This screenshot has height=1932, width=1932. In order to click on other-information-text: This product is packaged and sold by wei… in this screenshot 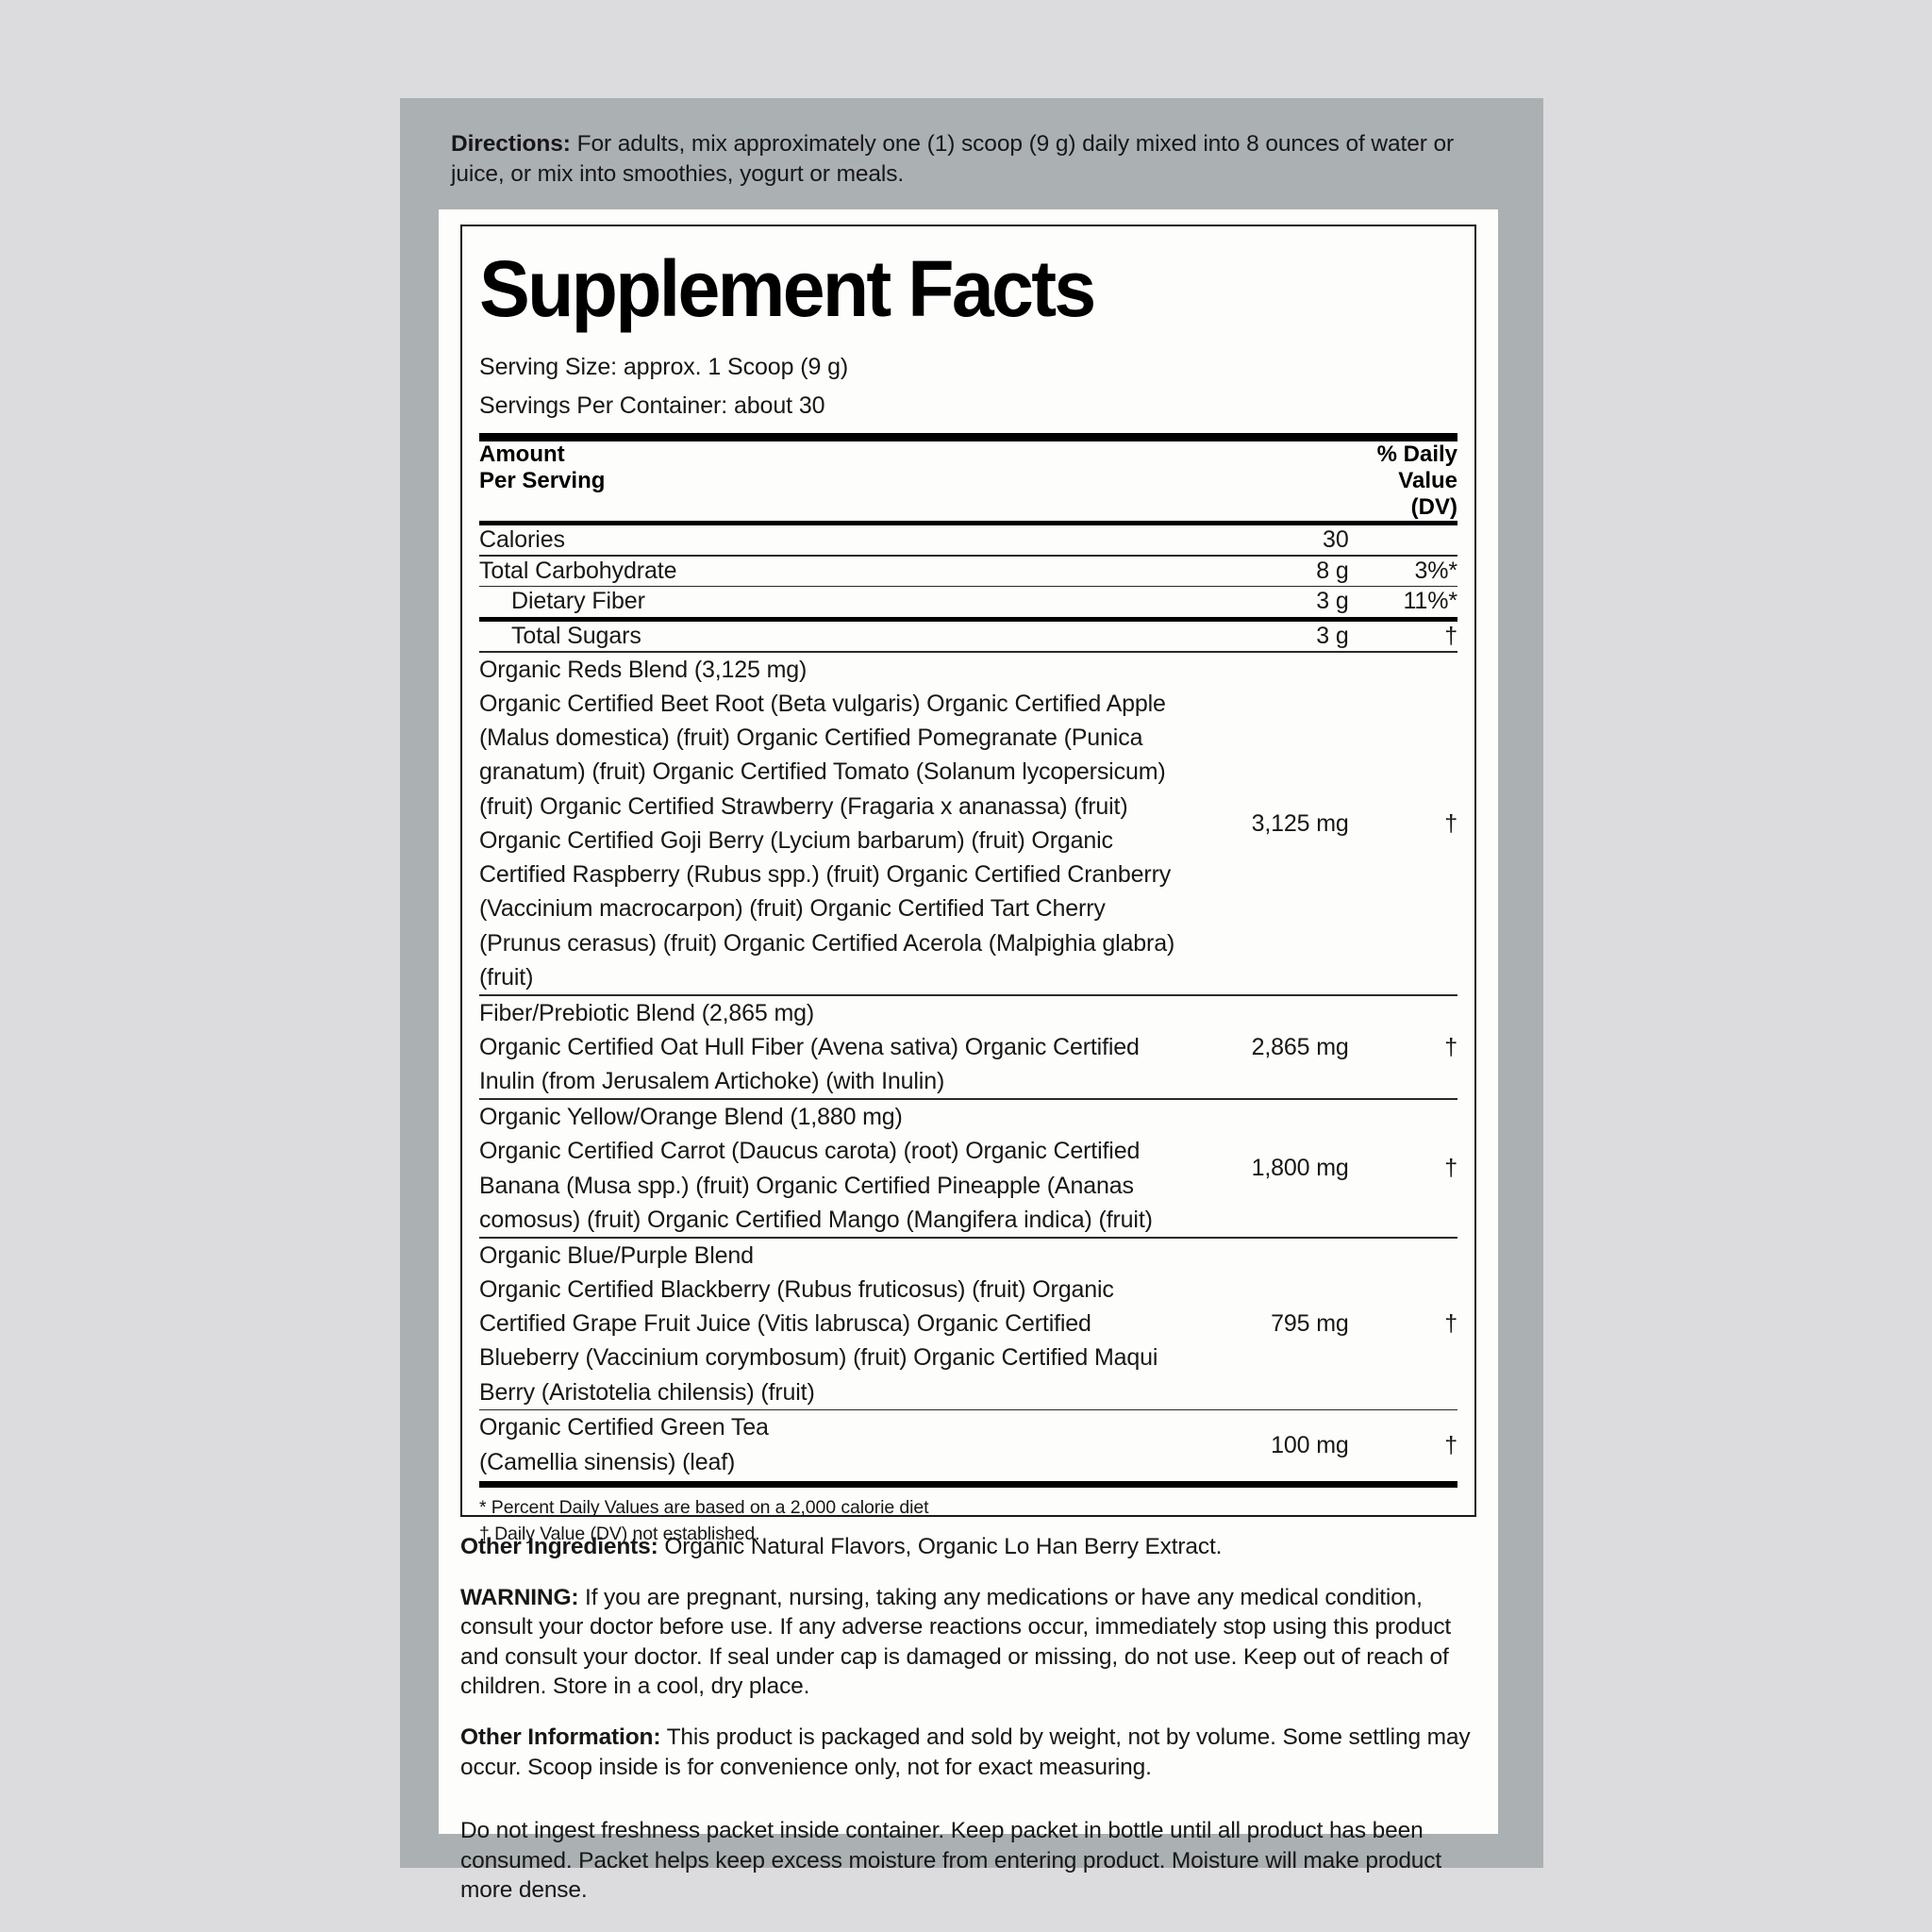, I will do `click(965, 1752)`.